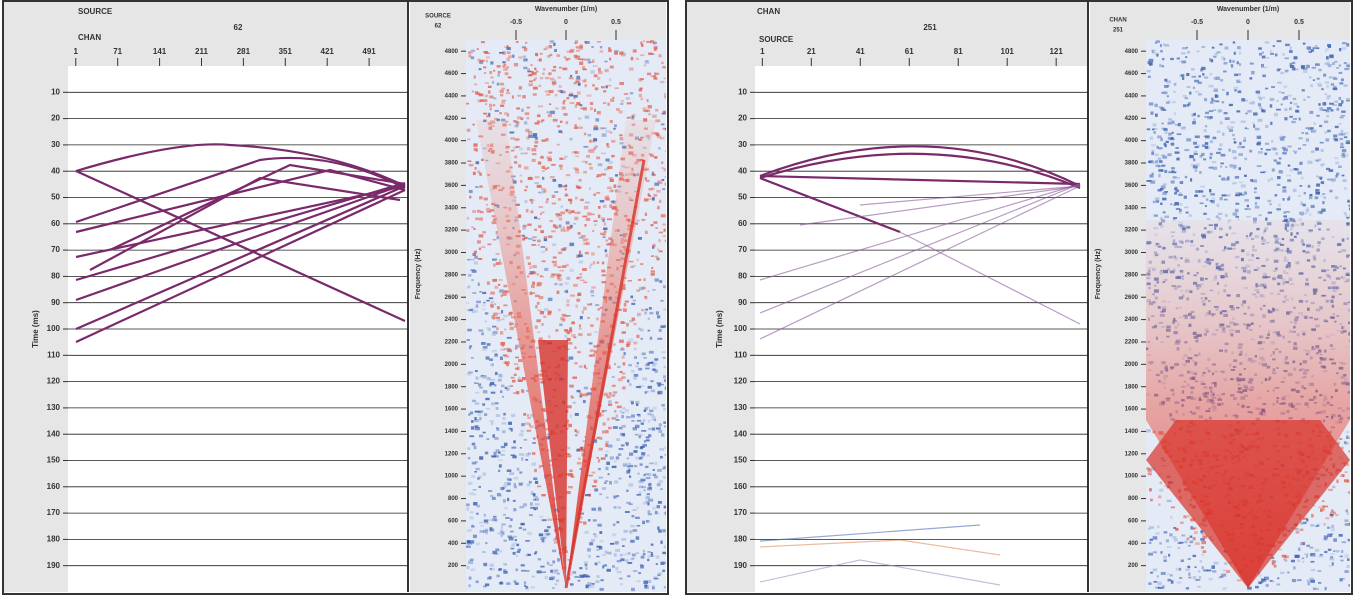 The image size is (1354, 596). What do you see at coordinates (741, 486) in the screenshot?
I see `y-tick-label: 160` at bounding box center [741, 486].